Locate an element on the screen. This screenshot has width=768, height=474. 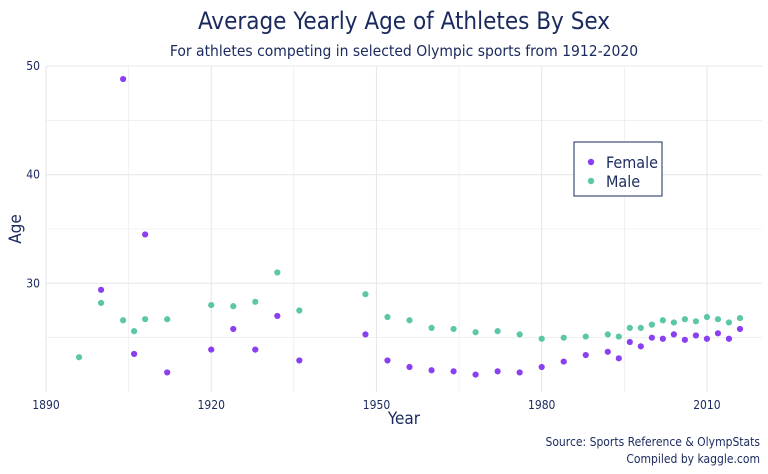
legend-box is located at coordinates (618, 169).